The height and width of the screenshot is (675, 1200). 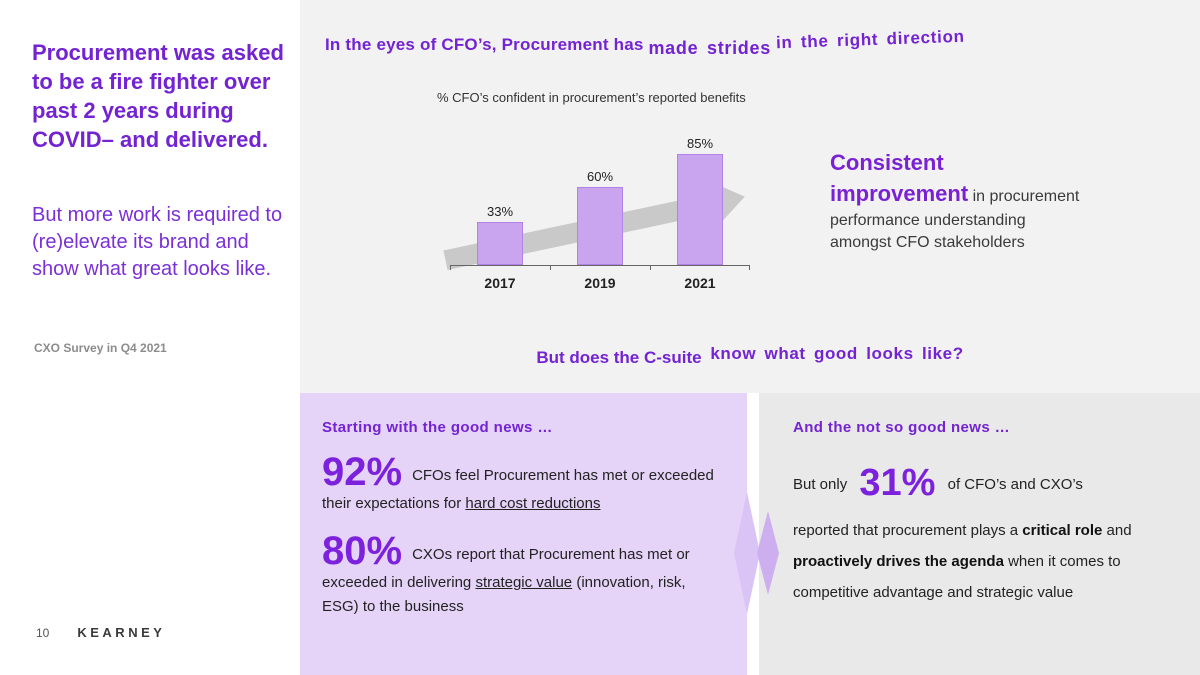 I want to click on question-part2: know what good looks like?, so click(x=837, y=353).